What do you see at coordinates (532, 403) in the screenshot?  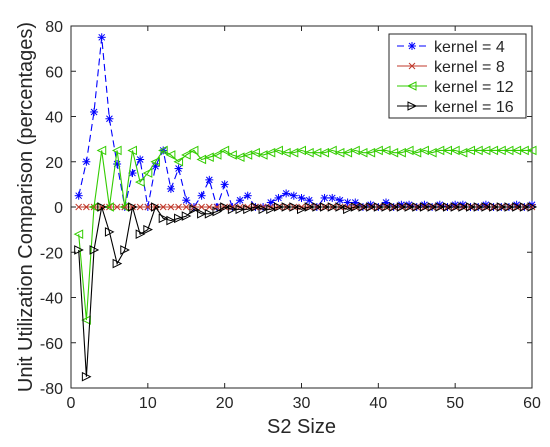 I see `x-tick-label: 60` at bounding box center [532, 403].